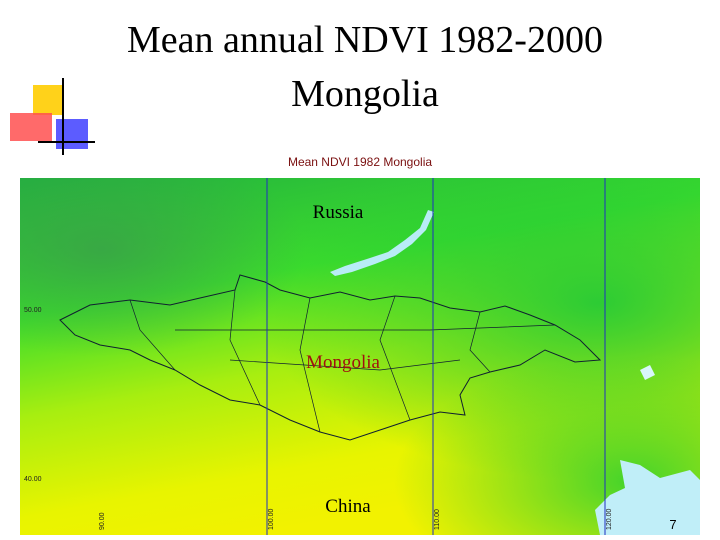 This screenshot has width=720, height=540. What do you see at coordinates (33, 310) in the screenshot?
I see `latitude-label: 50.00` at bounding box center [33, 310].